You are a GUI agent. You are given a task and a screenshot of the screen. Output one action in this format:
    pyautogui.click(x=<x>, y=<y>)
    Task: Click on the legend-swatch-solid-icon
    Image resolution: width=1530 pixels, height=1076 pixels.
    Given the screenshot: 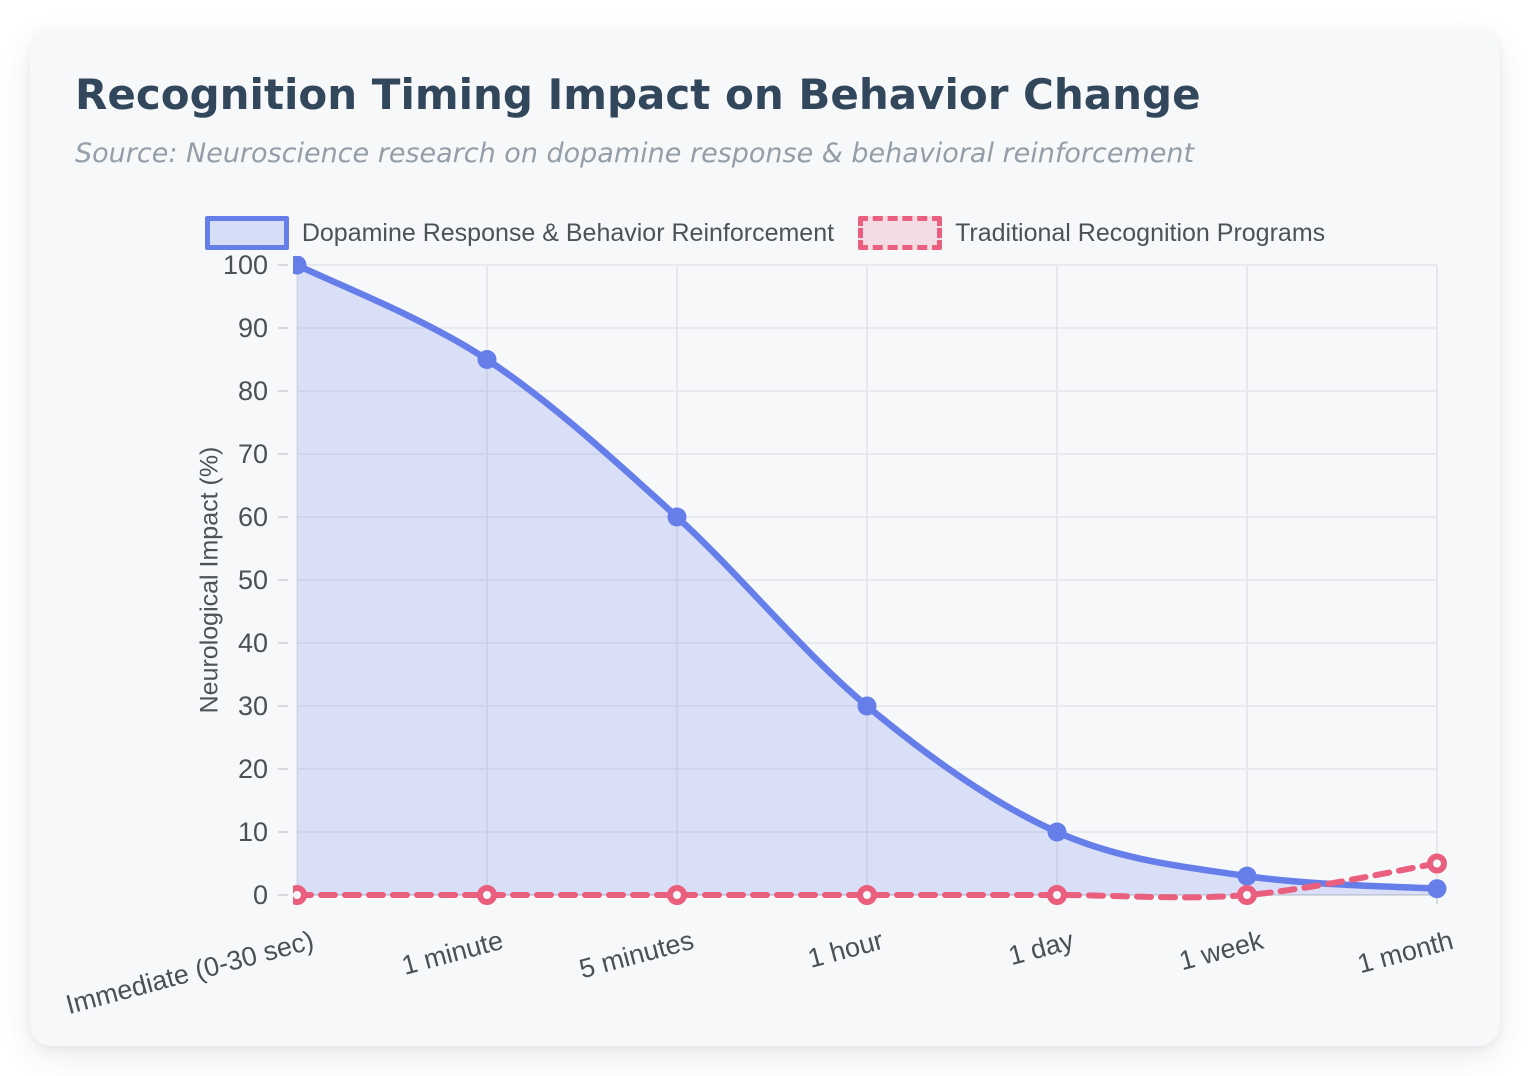 What is the action you would take?
    pyautogui.click(x=246, y=233)
    